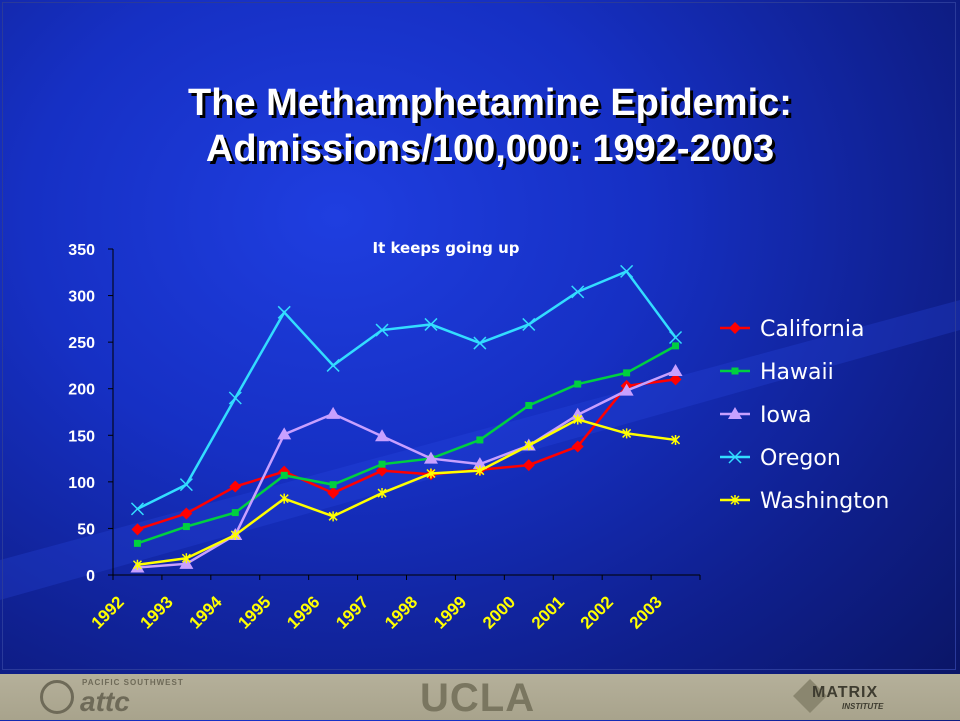  I want to click on x-tick-label: 1999, so click(450, 612).